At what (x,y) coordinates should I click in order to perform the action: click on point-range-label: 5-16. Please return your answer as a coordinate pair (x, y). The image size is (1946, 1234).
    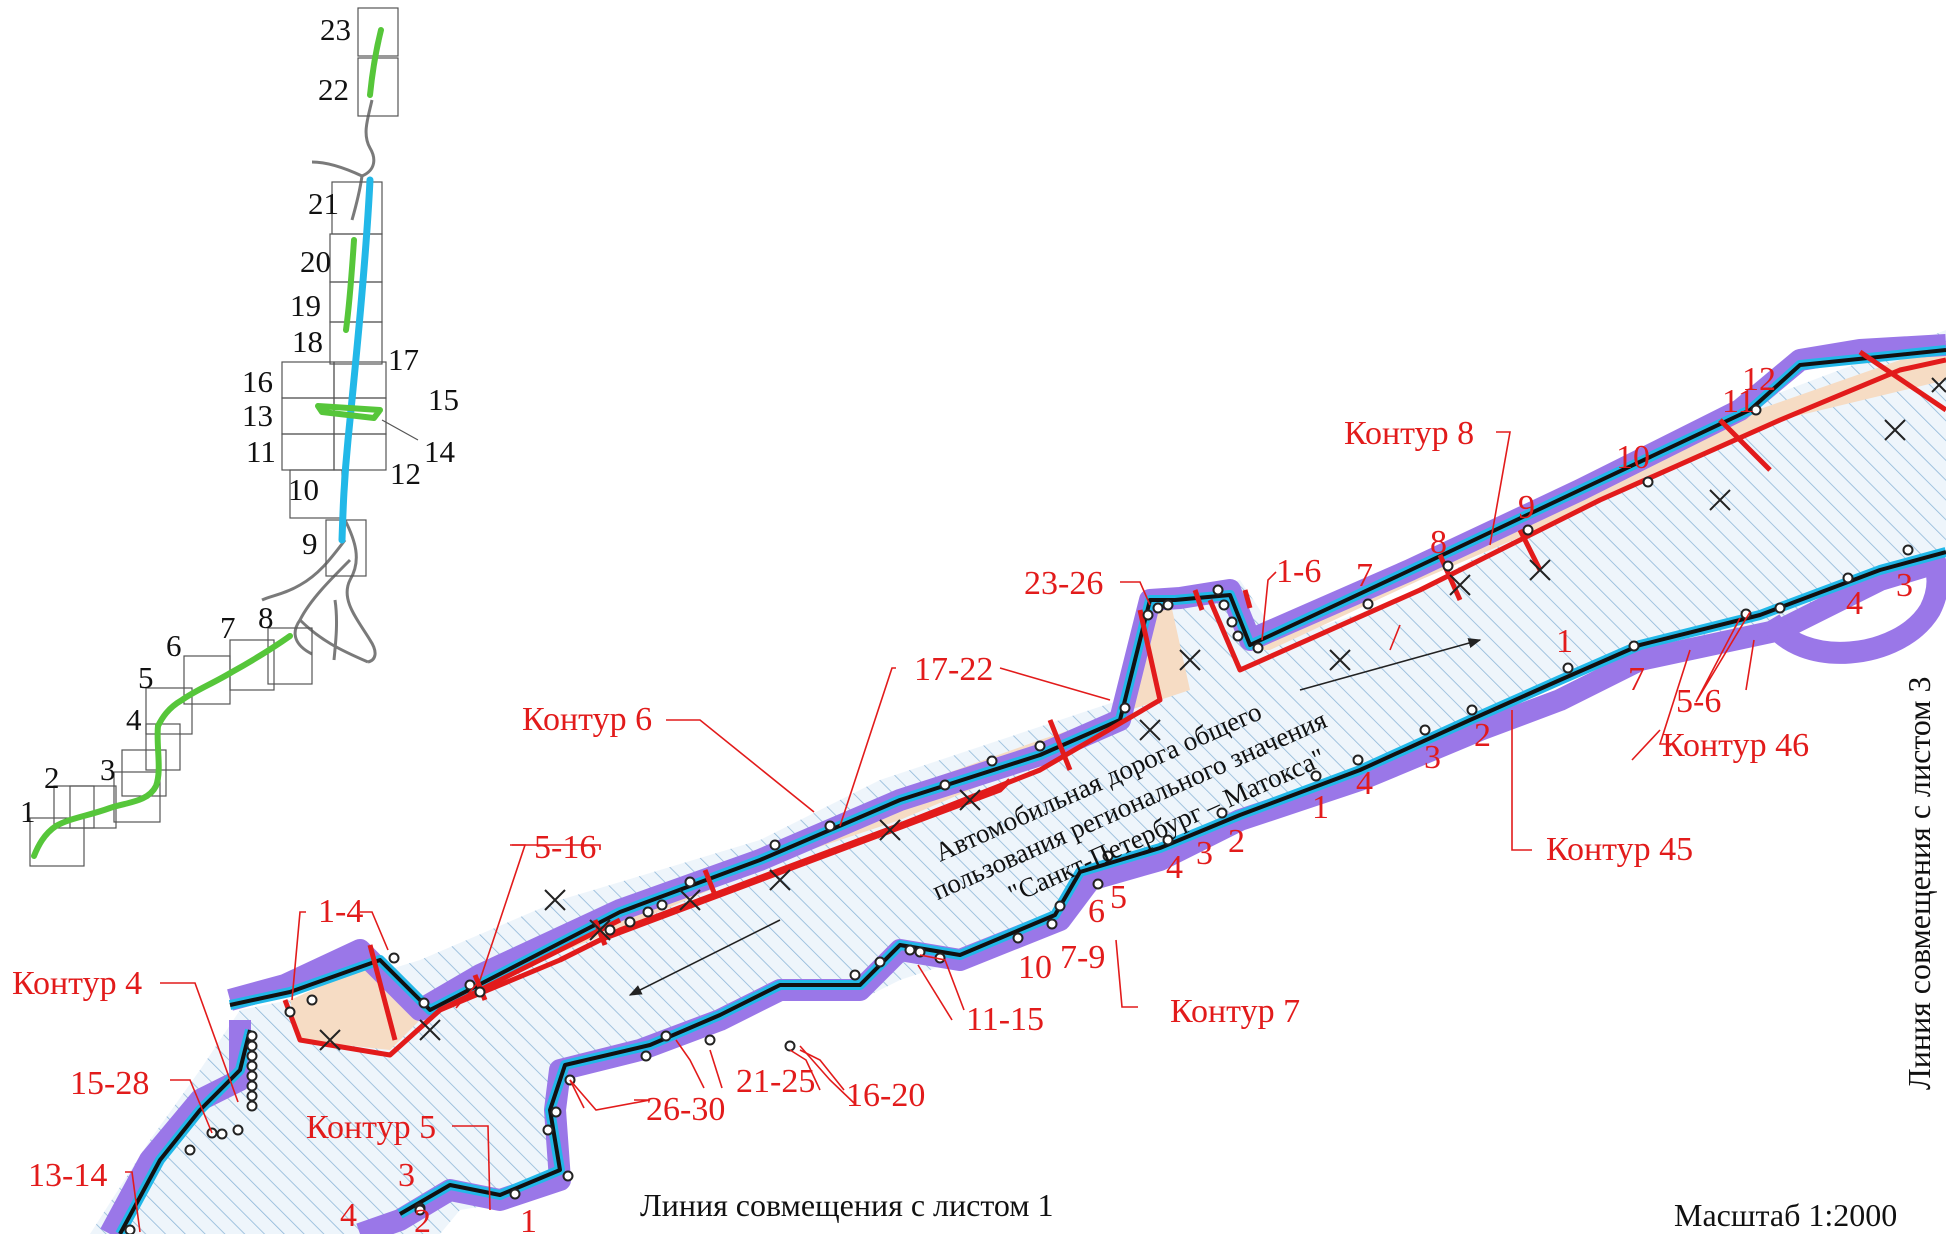
    Looking at the image, I should click on (565, 847).